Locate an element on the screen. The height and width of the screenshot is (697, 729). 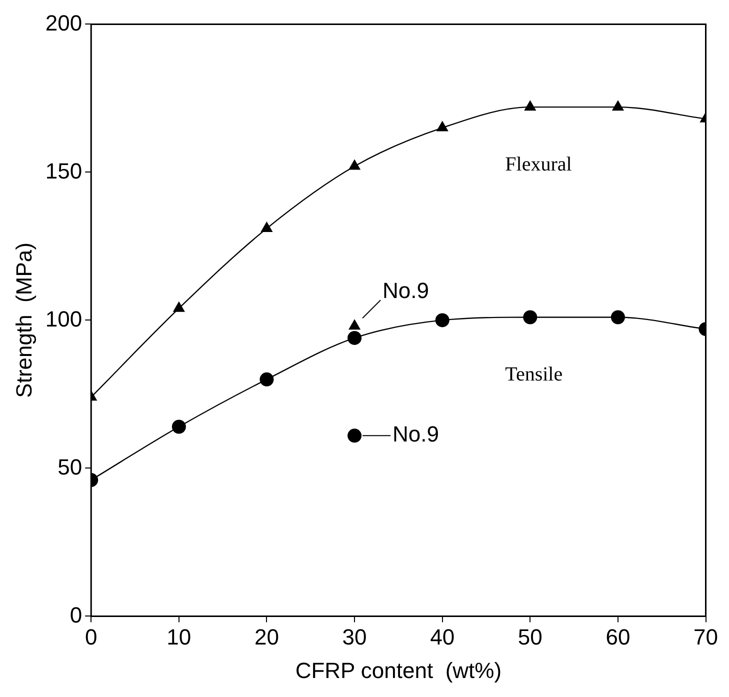
x-tick-label: 50 is located at coordinates (530, 637).